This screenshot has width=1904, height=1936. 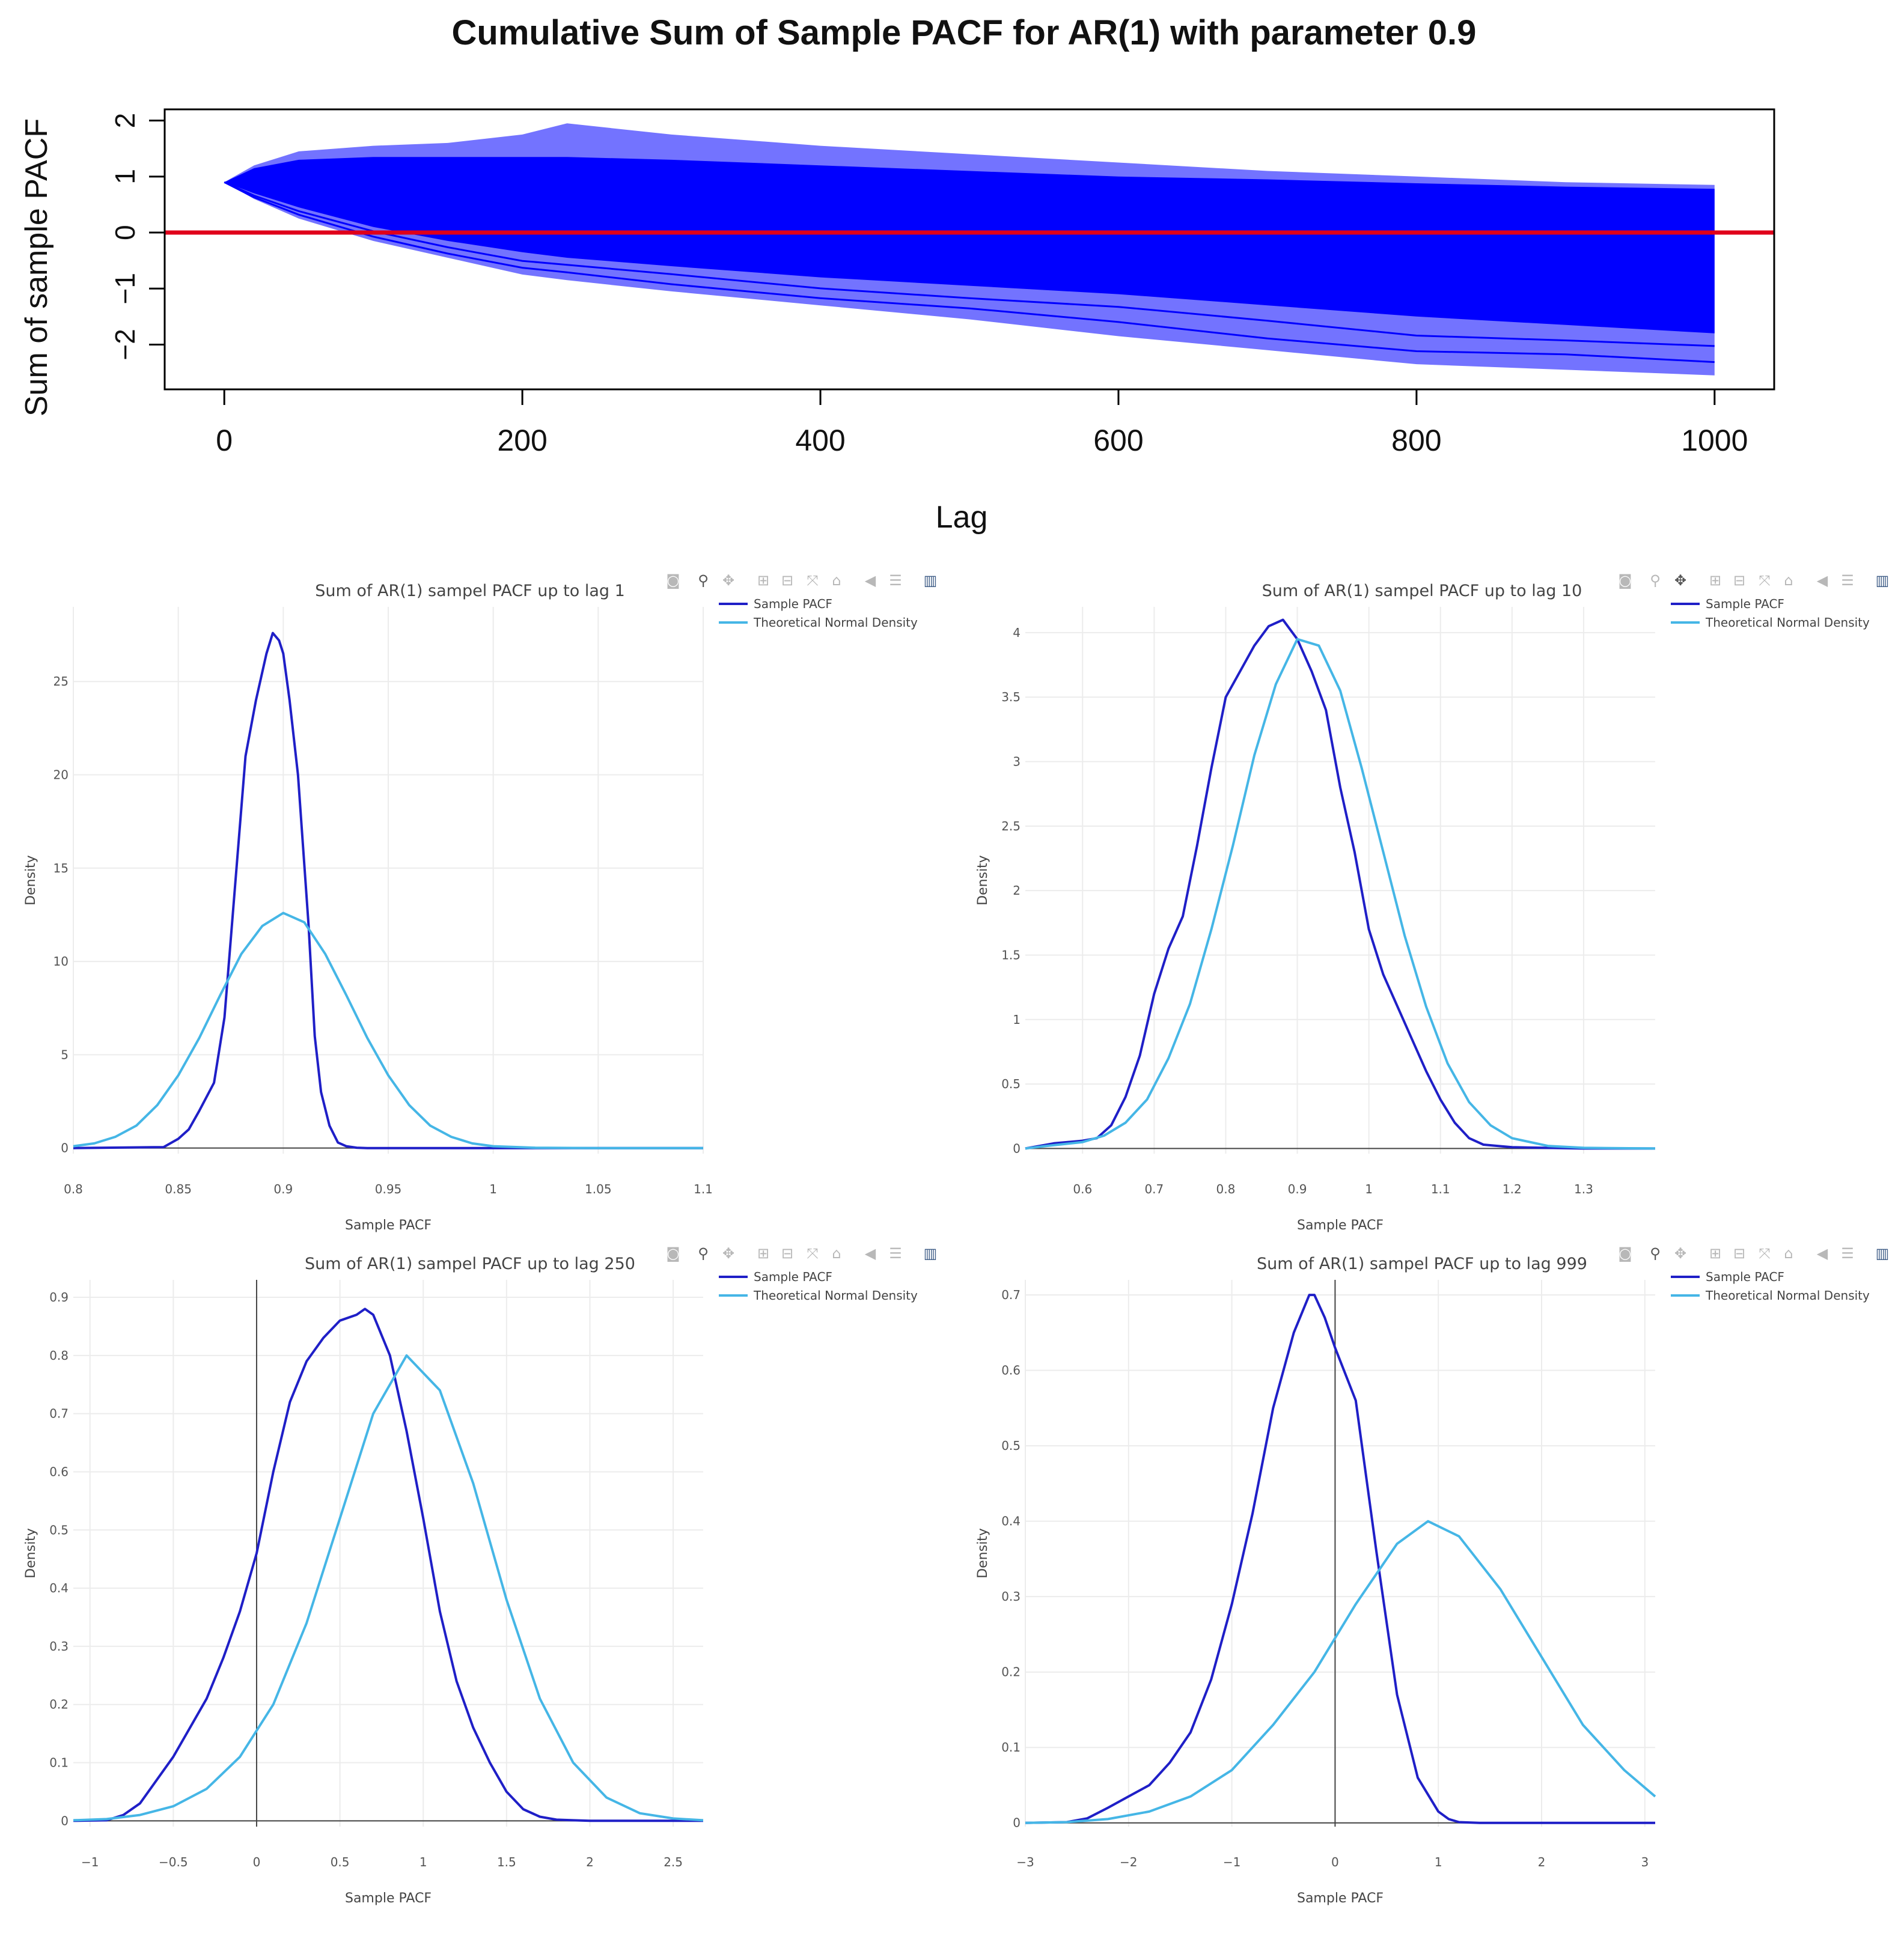 I want to click on x-tick-label: 0, so click(x=1335, y=1862).